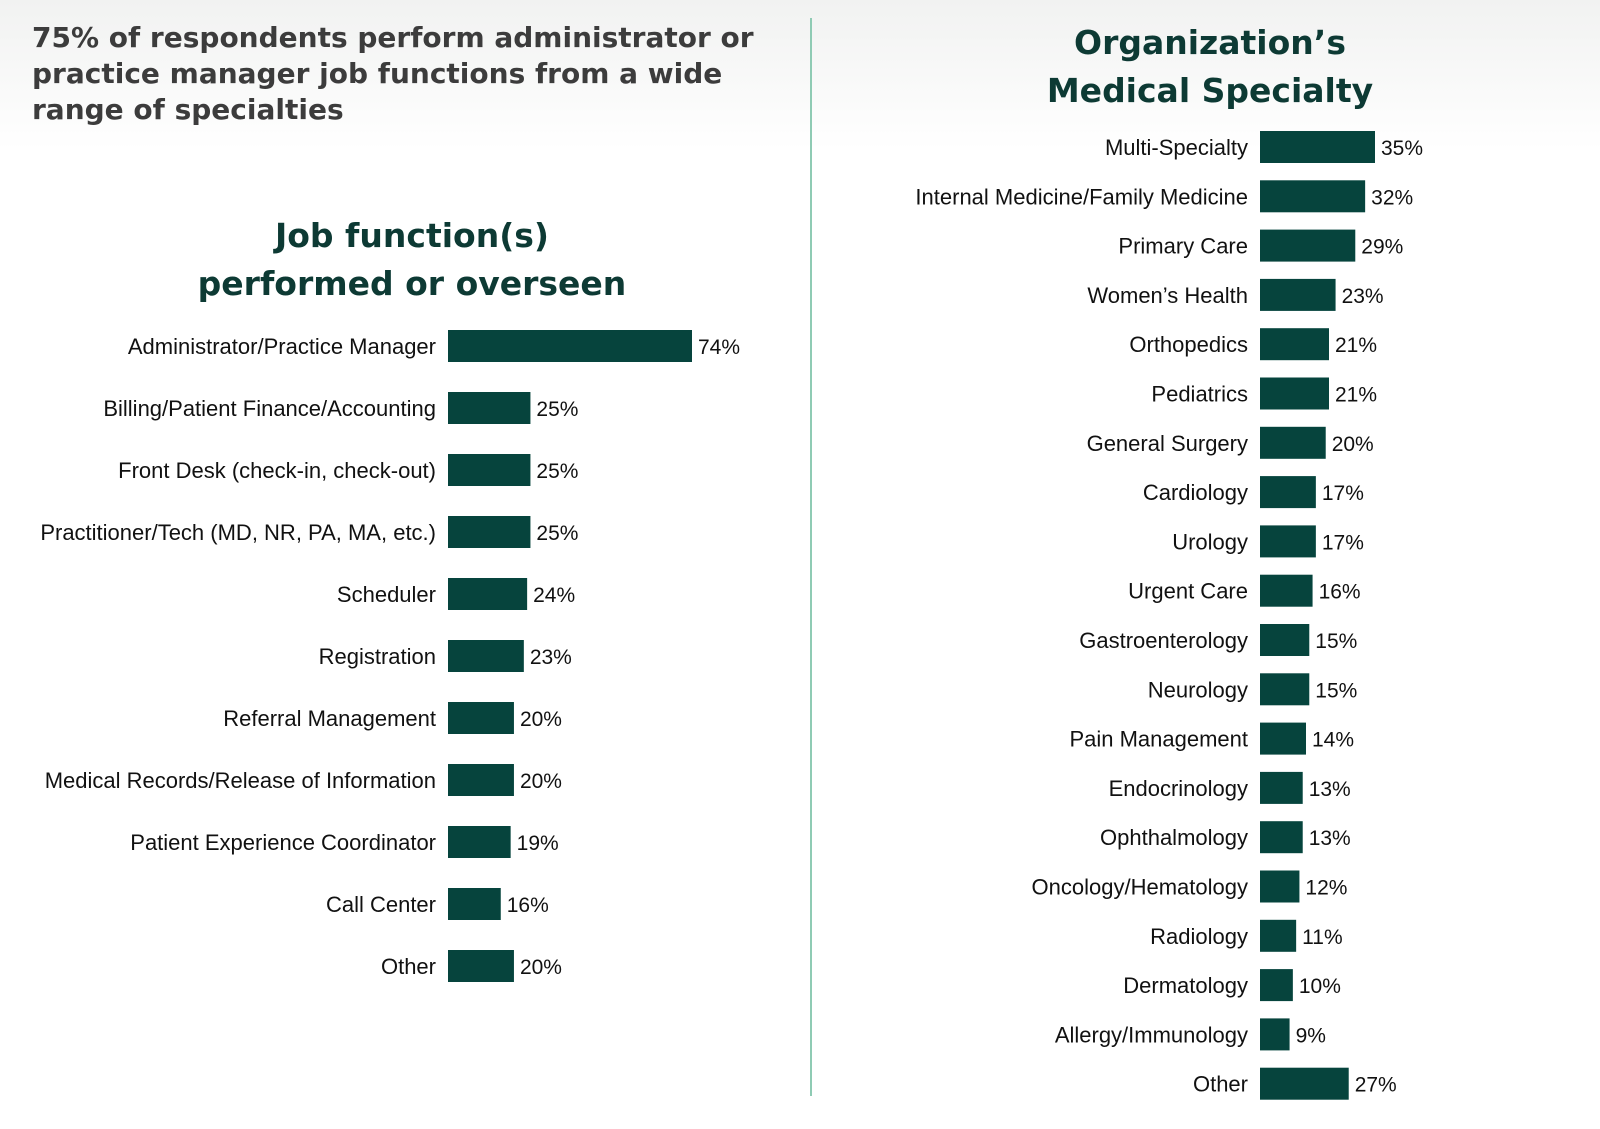  What do you see at coordinates (329, 718) in the screenshot?
I see `category-label: Referral Management` at bounding box center [329, 718].